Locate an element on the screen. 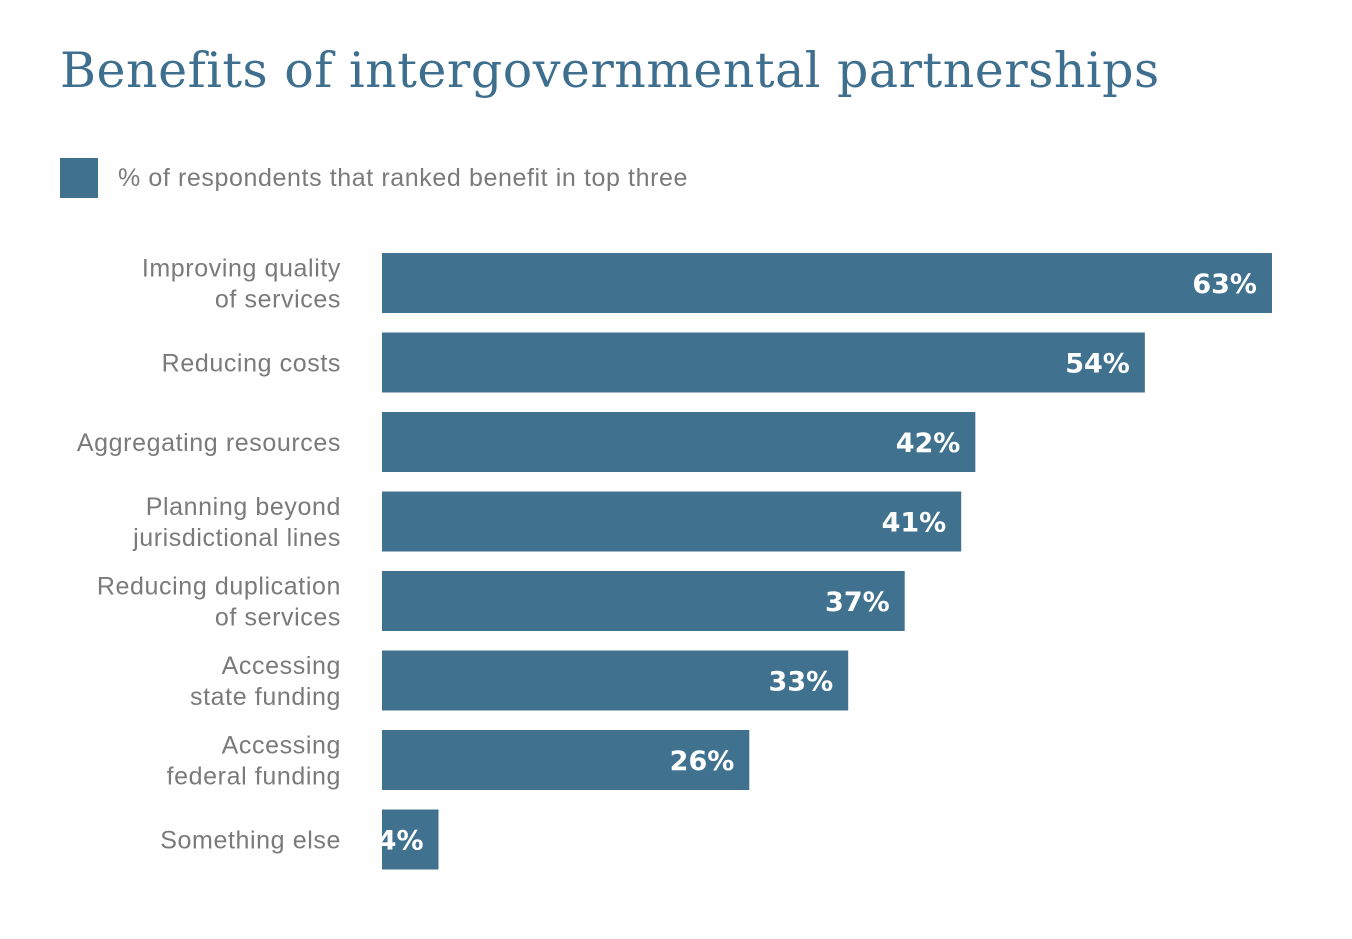 This screenshot has width=1352, height=939. legend-swatch is located at coordinates (79, 178).